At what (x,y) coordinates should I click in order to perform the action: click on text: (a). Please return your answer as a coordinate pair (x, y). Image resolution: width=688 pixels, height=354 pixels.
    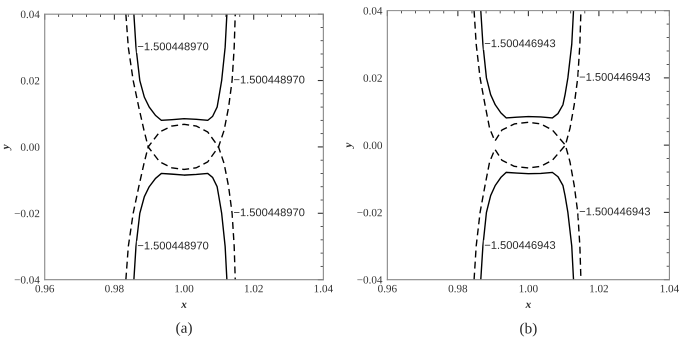
    Looking at the image, I should click on (184, 329).